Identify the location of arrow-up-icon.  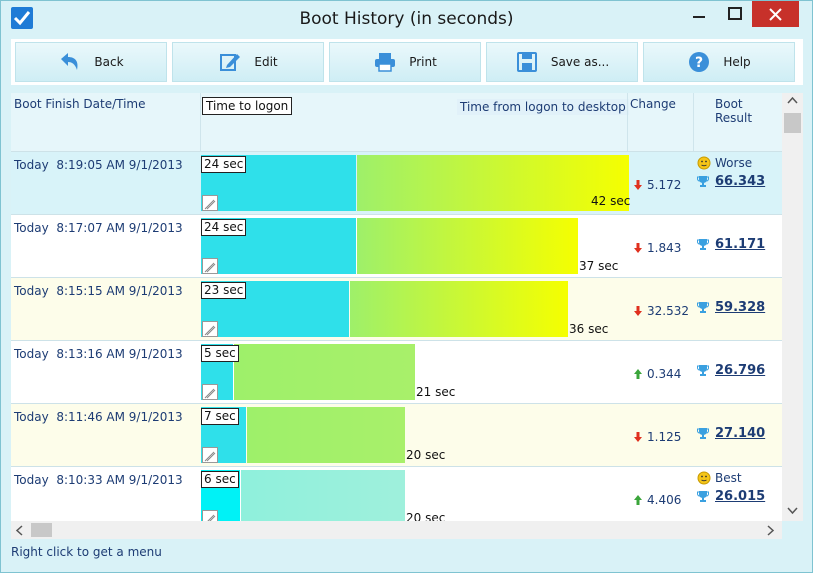
(638, 500).